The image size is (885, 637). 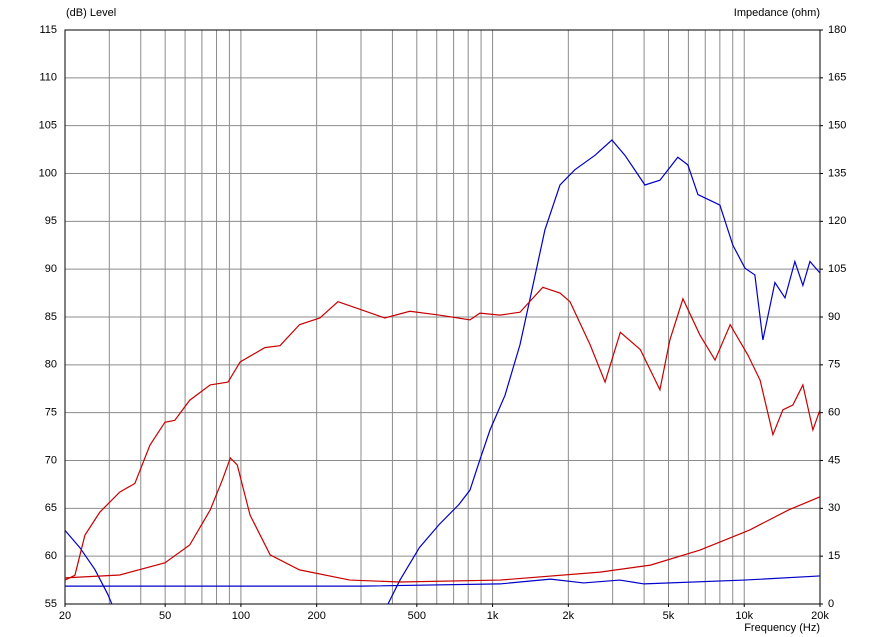 I want to click on y2-tick-label: 90, so click(x=834, y=317).